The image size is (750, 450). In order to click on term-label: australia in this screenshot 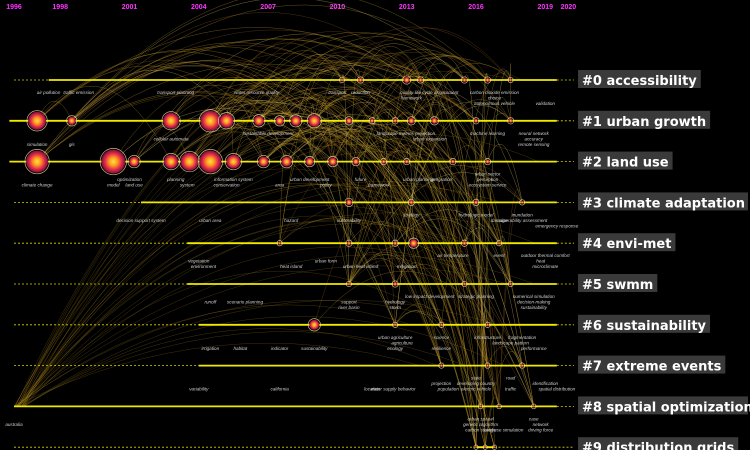, I will do `click(14, 424)`.